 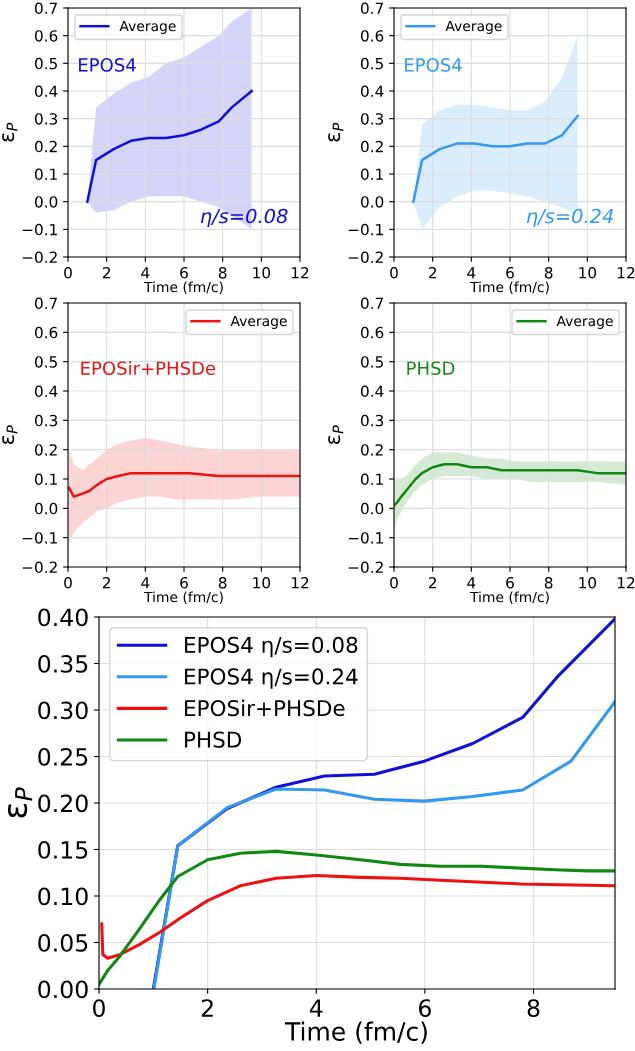 What do you see at coordinates (431, 368) in the screenshot?
I see `annotation: PHSD` at bounding box center [431, 368].